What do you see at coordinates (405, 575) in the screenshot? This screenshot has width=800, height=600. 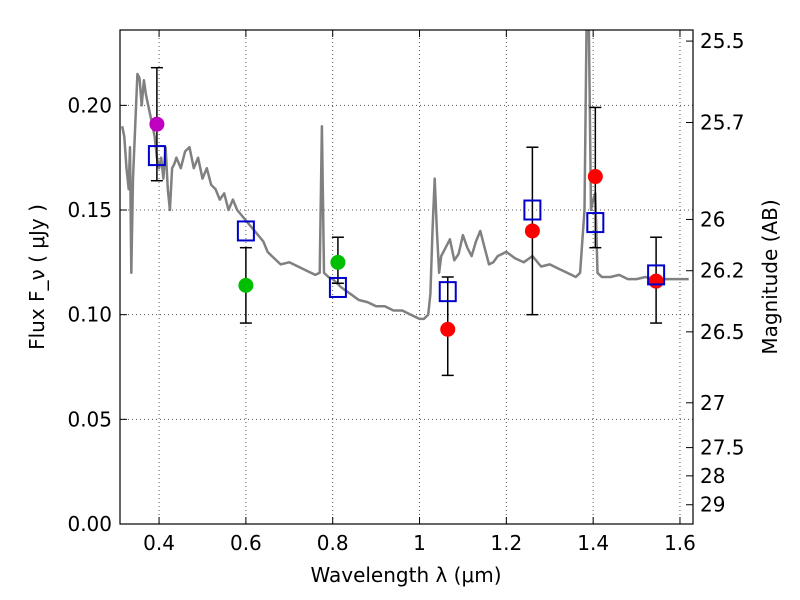 I see `x-axis-title: Wavelength λ (μm)` at bounding box center [405, 575].